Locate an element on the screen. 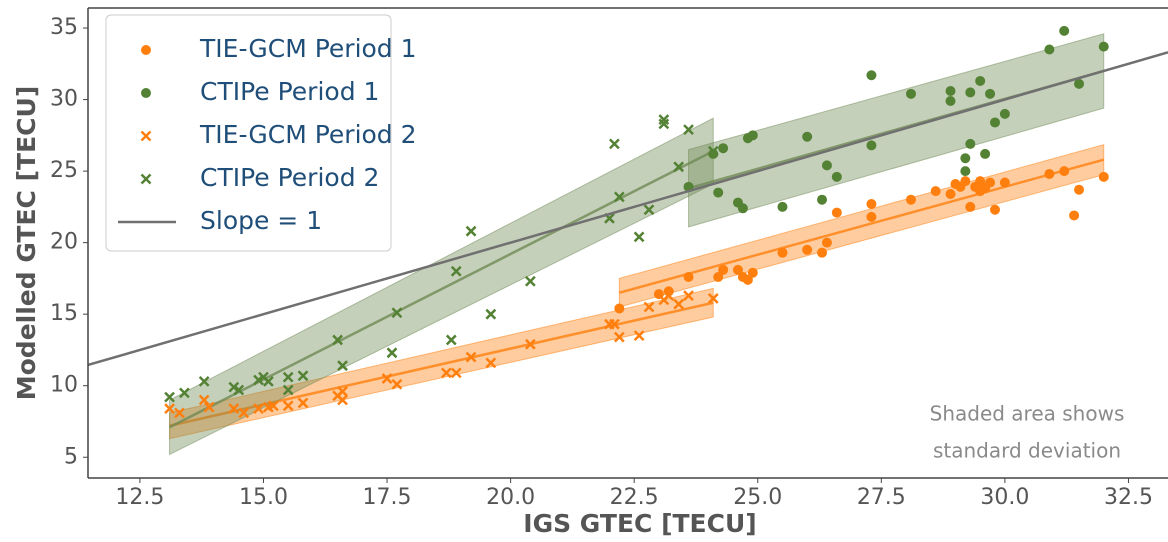  legend-label: CTIPe Period 2 is located at coordinates (289, 177).